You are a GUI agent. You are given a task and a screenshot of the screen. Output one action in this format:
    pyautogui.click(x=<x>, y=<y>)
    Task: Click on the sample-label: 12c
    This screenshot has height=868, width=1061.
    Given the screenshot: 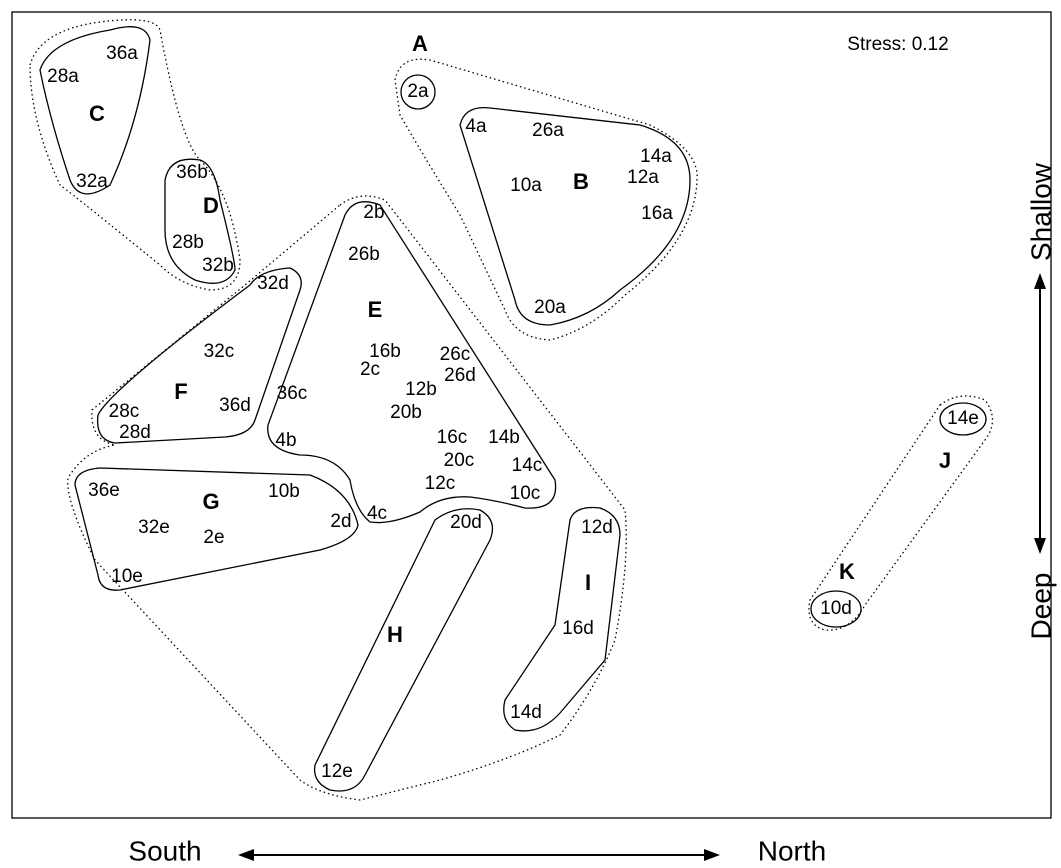 What is the action you would take?
    pyautogui.click(x=440, y=483)
    